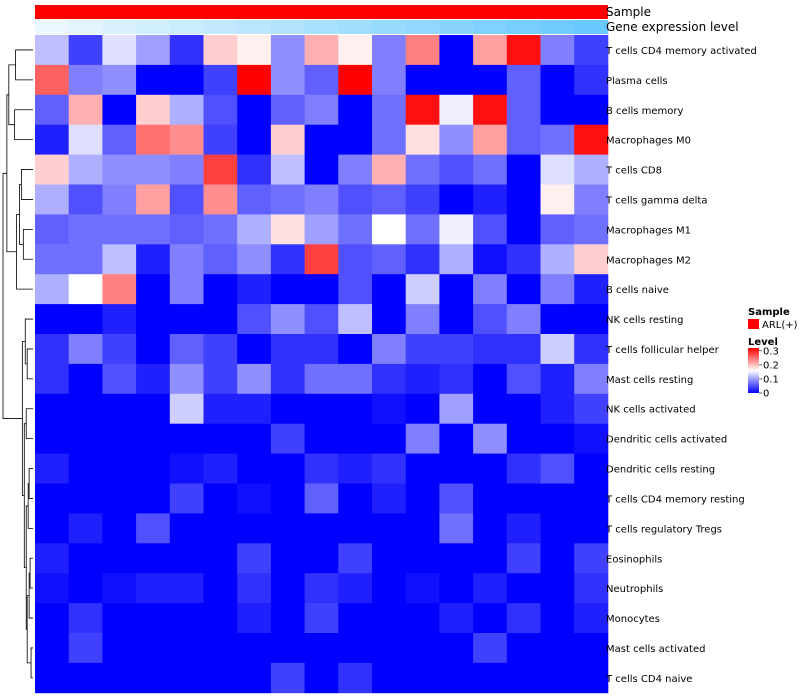 This screenshot has width=800, height=700. I want to click on legend-tick-label: 0.1, so click(771, 379).